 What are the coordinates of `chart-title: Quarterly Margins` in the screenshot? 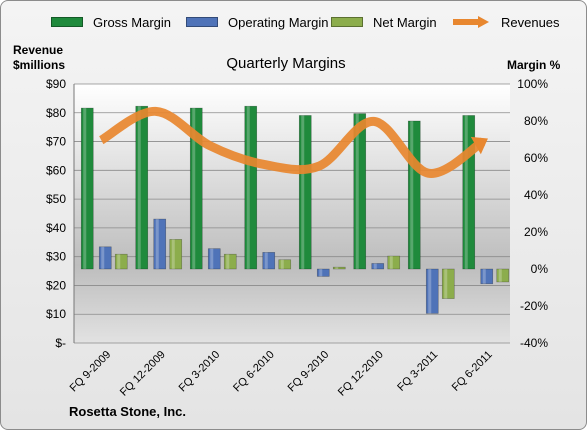 It's located at (286, 63).